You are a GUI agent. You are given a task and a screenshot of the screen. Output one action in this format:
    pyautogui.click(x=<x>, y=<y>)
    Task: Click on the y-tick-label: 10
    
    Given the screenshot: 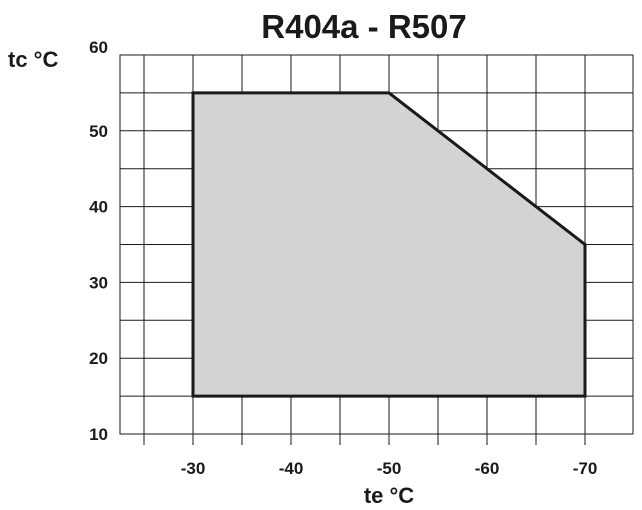 What is the action you would take?
    pyautogui.click(x=98, y=434)
    